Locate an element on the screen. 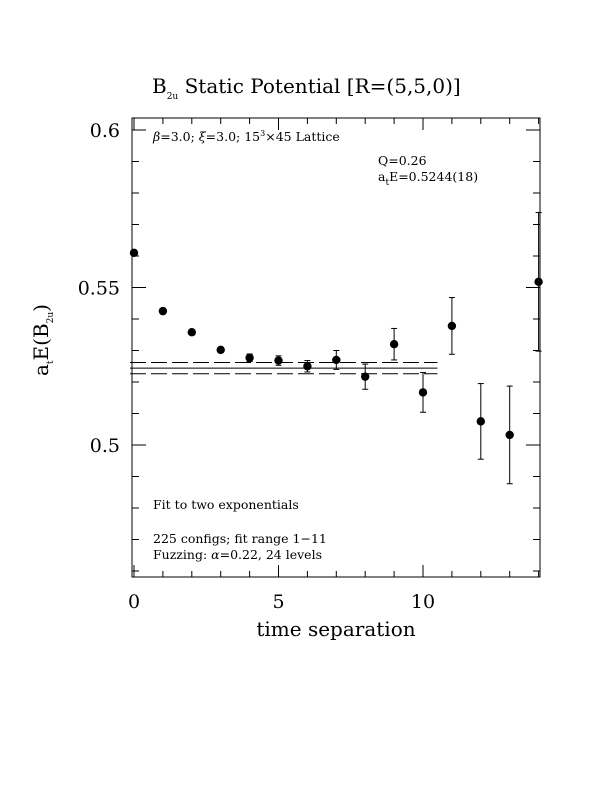 Image resolution: width=612 pixels, height=792 pixels. x-tick-label-5: 5 is located at coordinates (278, 602).